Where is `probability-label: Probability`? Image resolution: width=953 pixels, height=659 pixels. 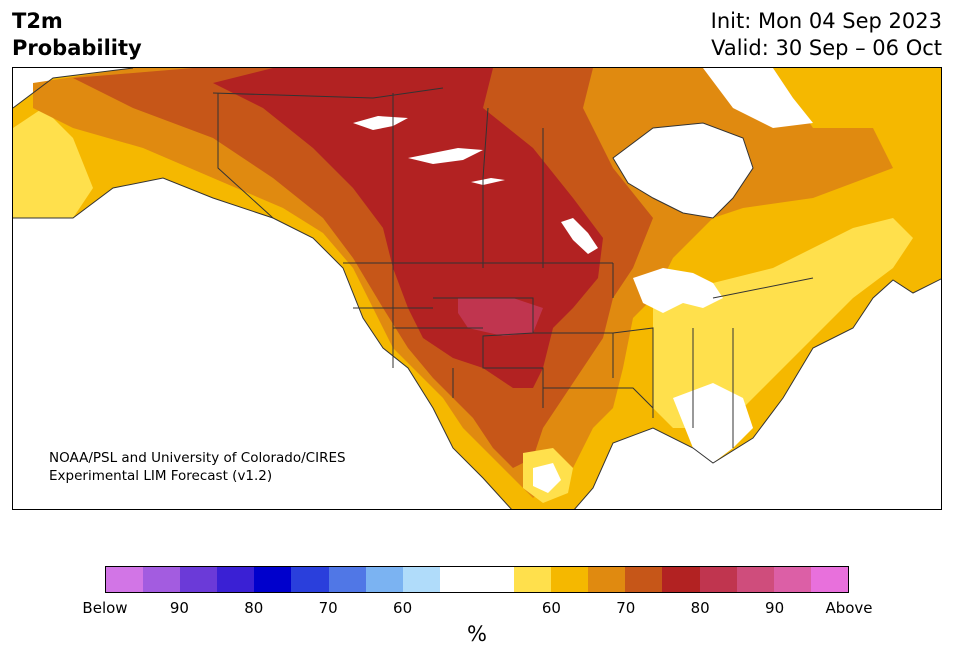 probability-label: Probability is located at coordinates (77, 48).